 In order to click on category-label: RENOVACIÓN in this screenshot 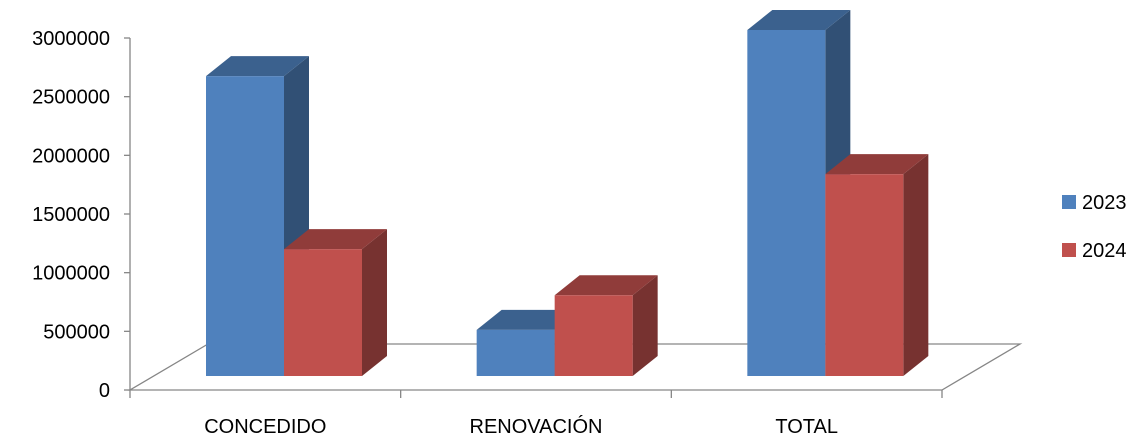, I will do `click(536, 426)`.